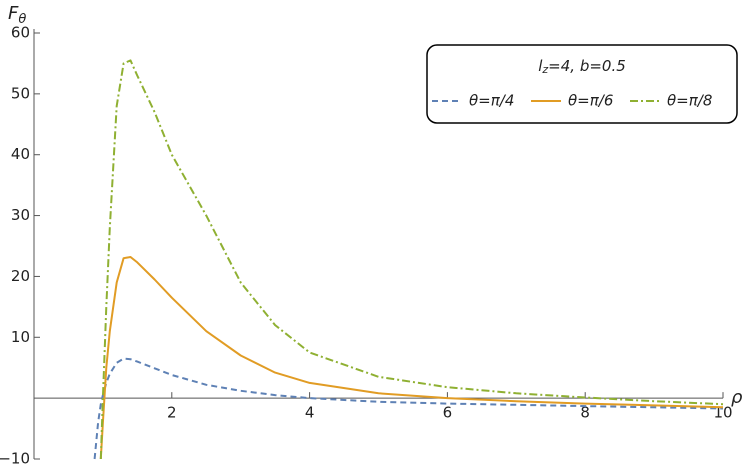 The image size is (747, 473). Describe the element at coordinates (544, 69) in the screenshot. I see `legend-title-sub: z` at that location.